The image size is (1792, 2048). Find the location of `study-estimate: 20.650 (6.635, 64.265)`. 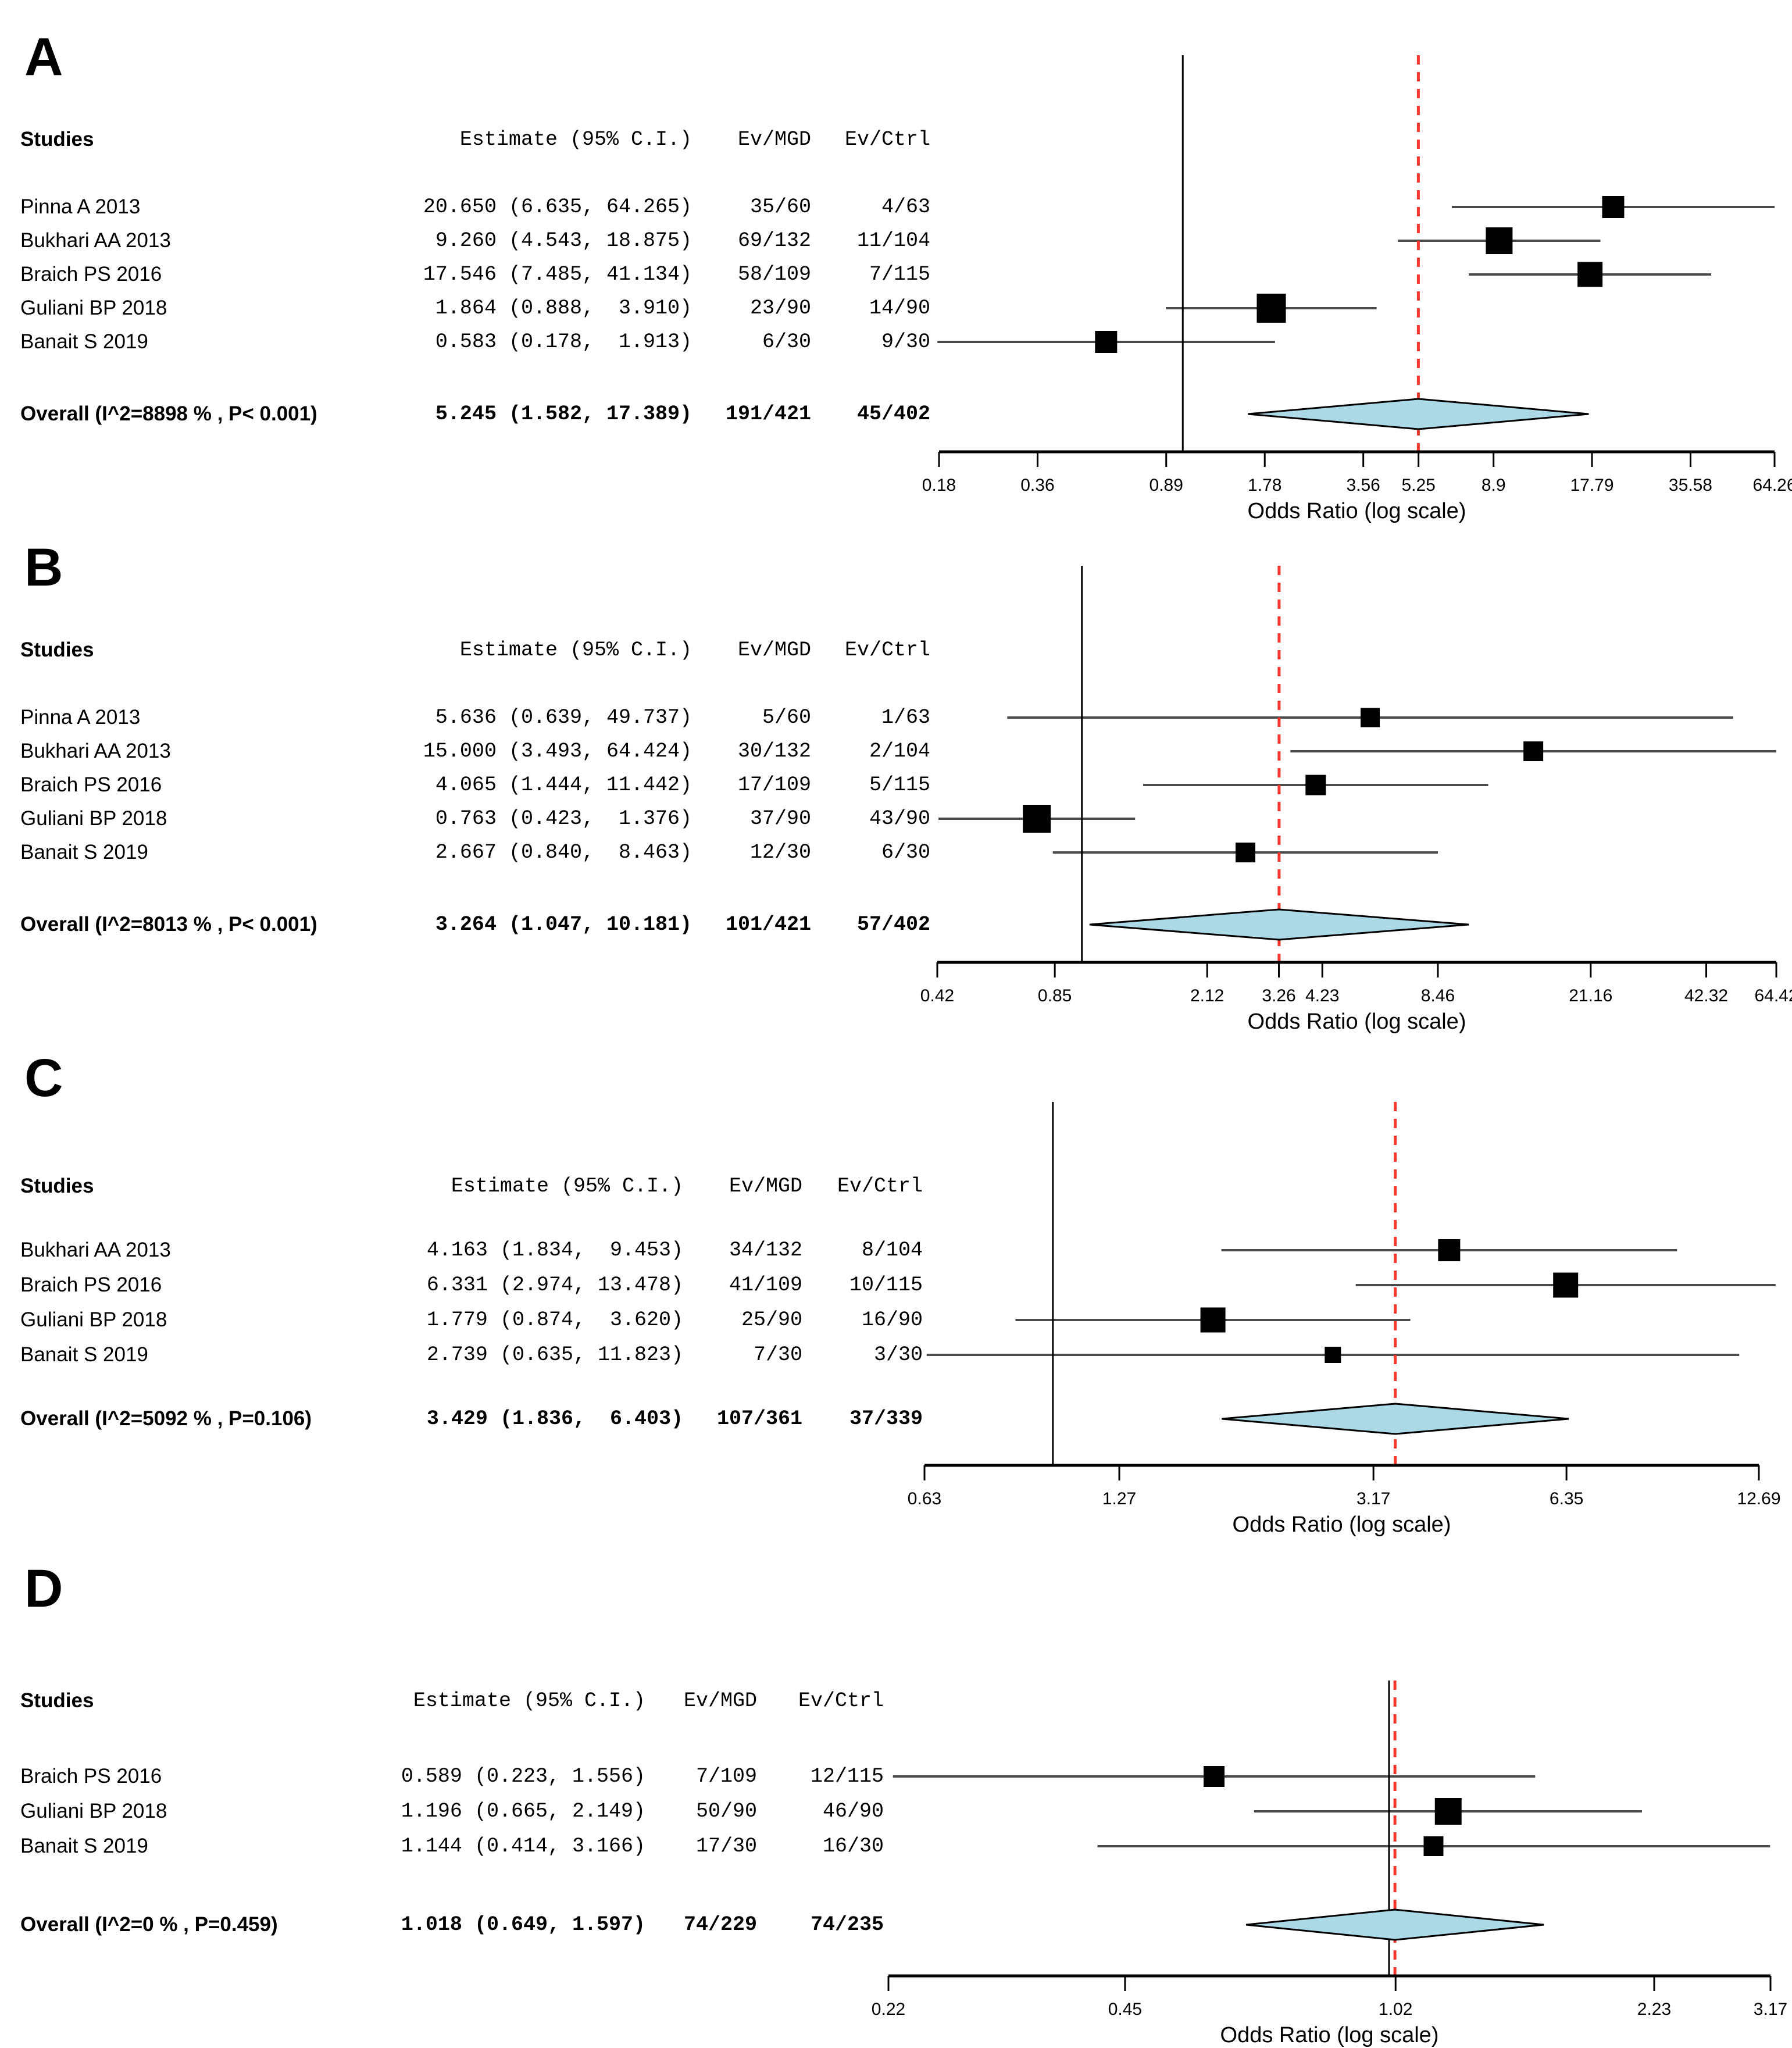

study-estimate: 20.650 (6.635, 64.265) is located at coordinates (557, 207).